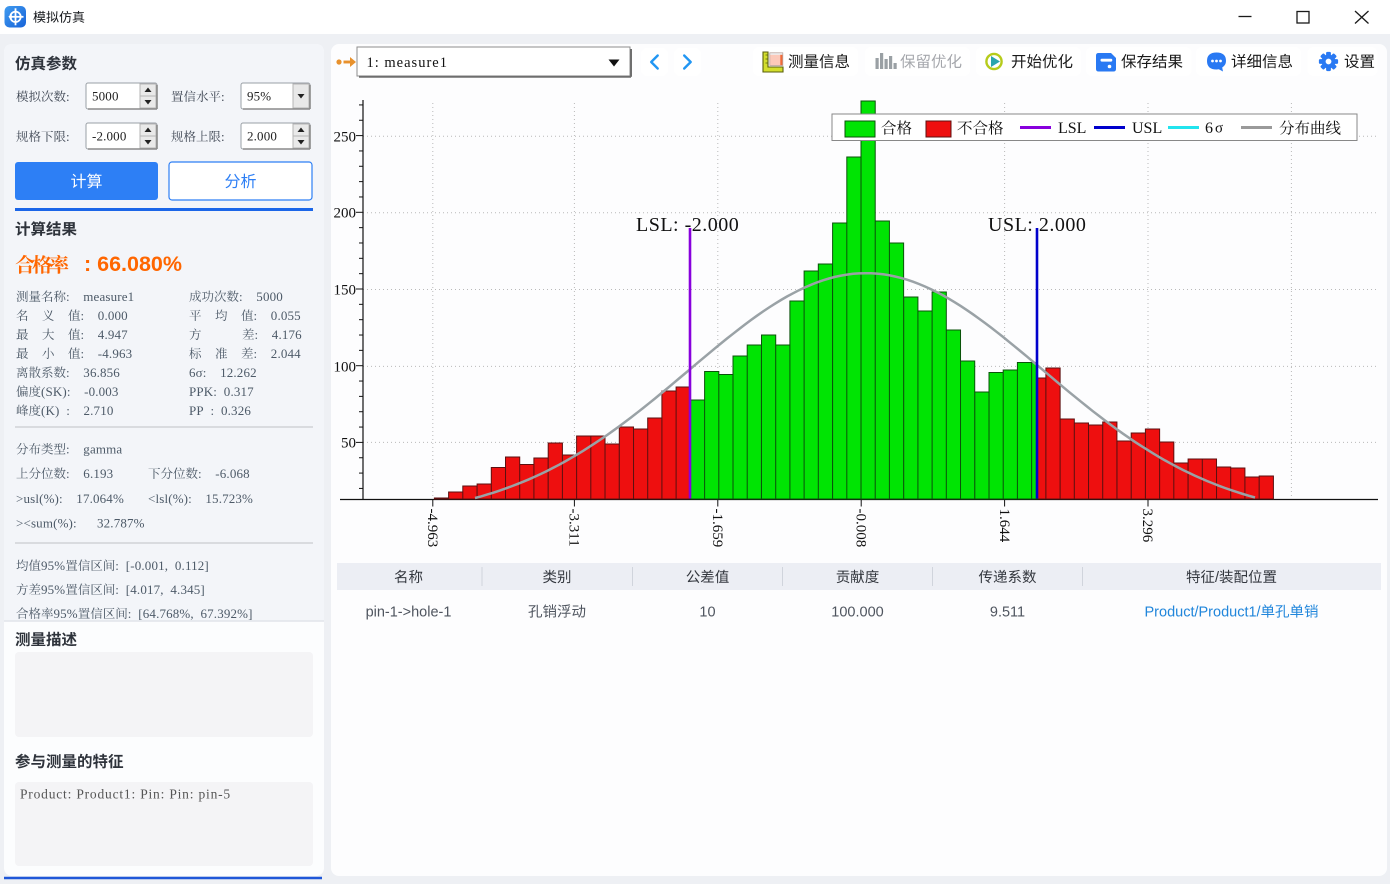 The height and width of the screenshot is (884, 1390). Describe the element at coordinates (1147, 128) in the screenshot. I see `svg-text: USL` at that location.